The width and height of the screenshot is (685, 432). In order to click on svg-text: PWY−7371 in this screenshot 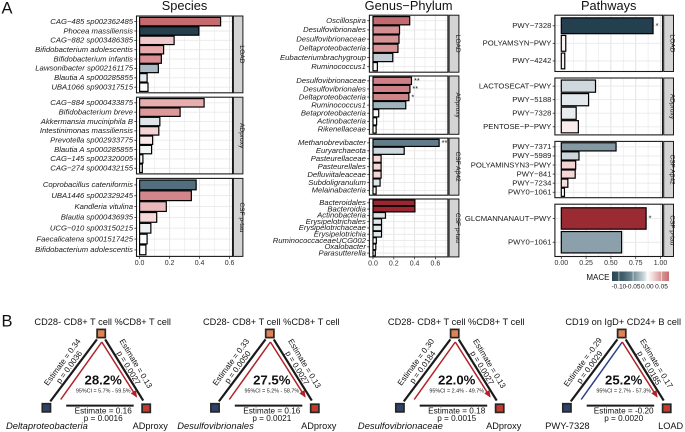, I will do `click(531, 146)`.